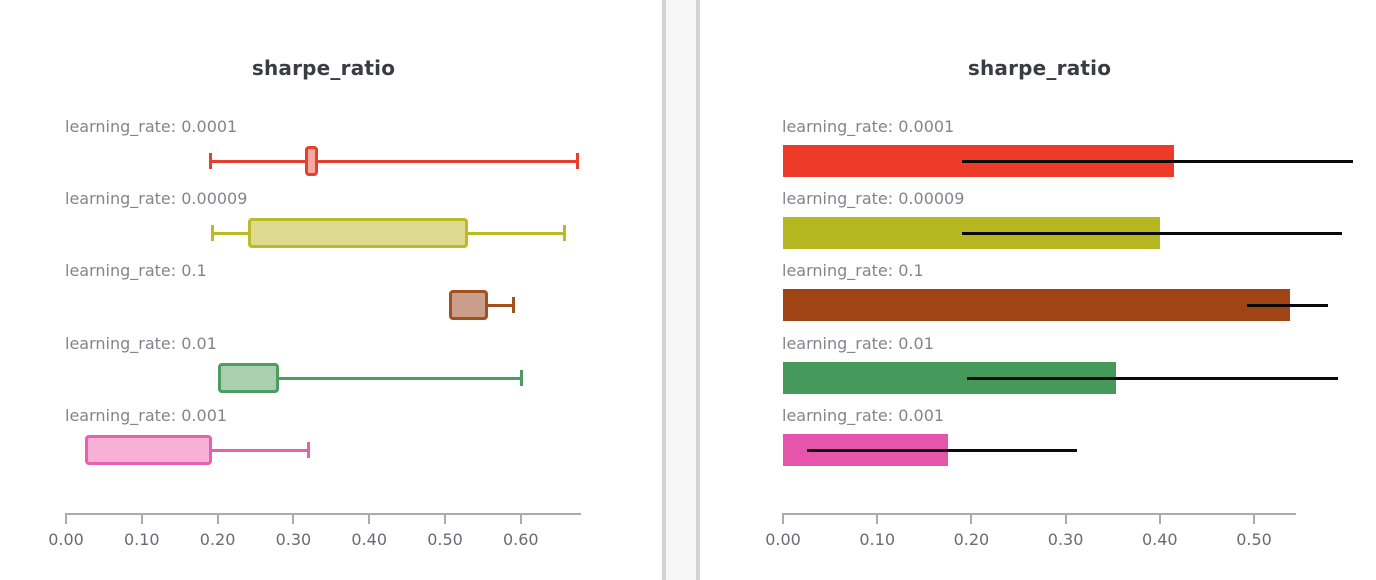 Image resolution: width=1376 pixels, height=580 pixels. Describe the element at coordinates (520, 539) in the screenshot. I see `x-axis-tick-label: 0.60` at that location.